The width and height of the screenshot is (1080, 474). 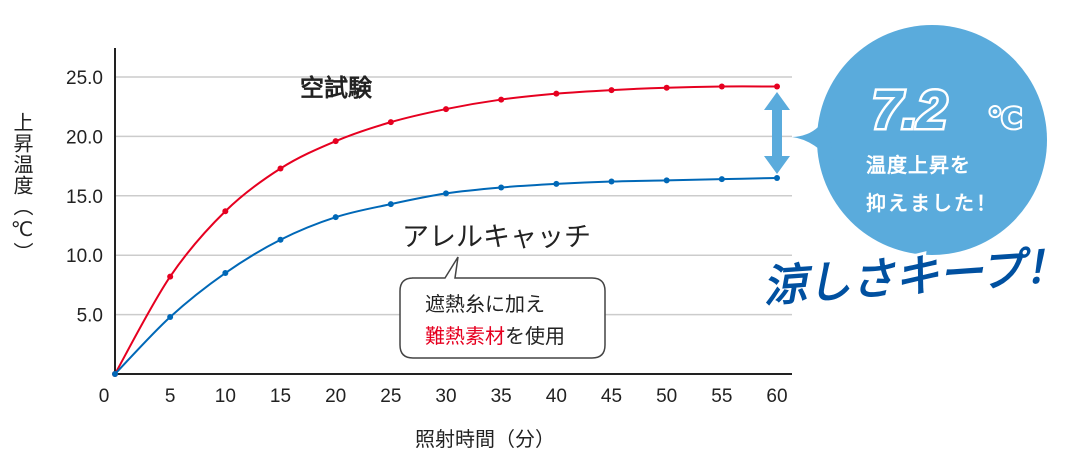 I want to click on x-tick-label: 40, so click(x=556, y=396).